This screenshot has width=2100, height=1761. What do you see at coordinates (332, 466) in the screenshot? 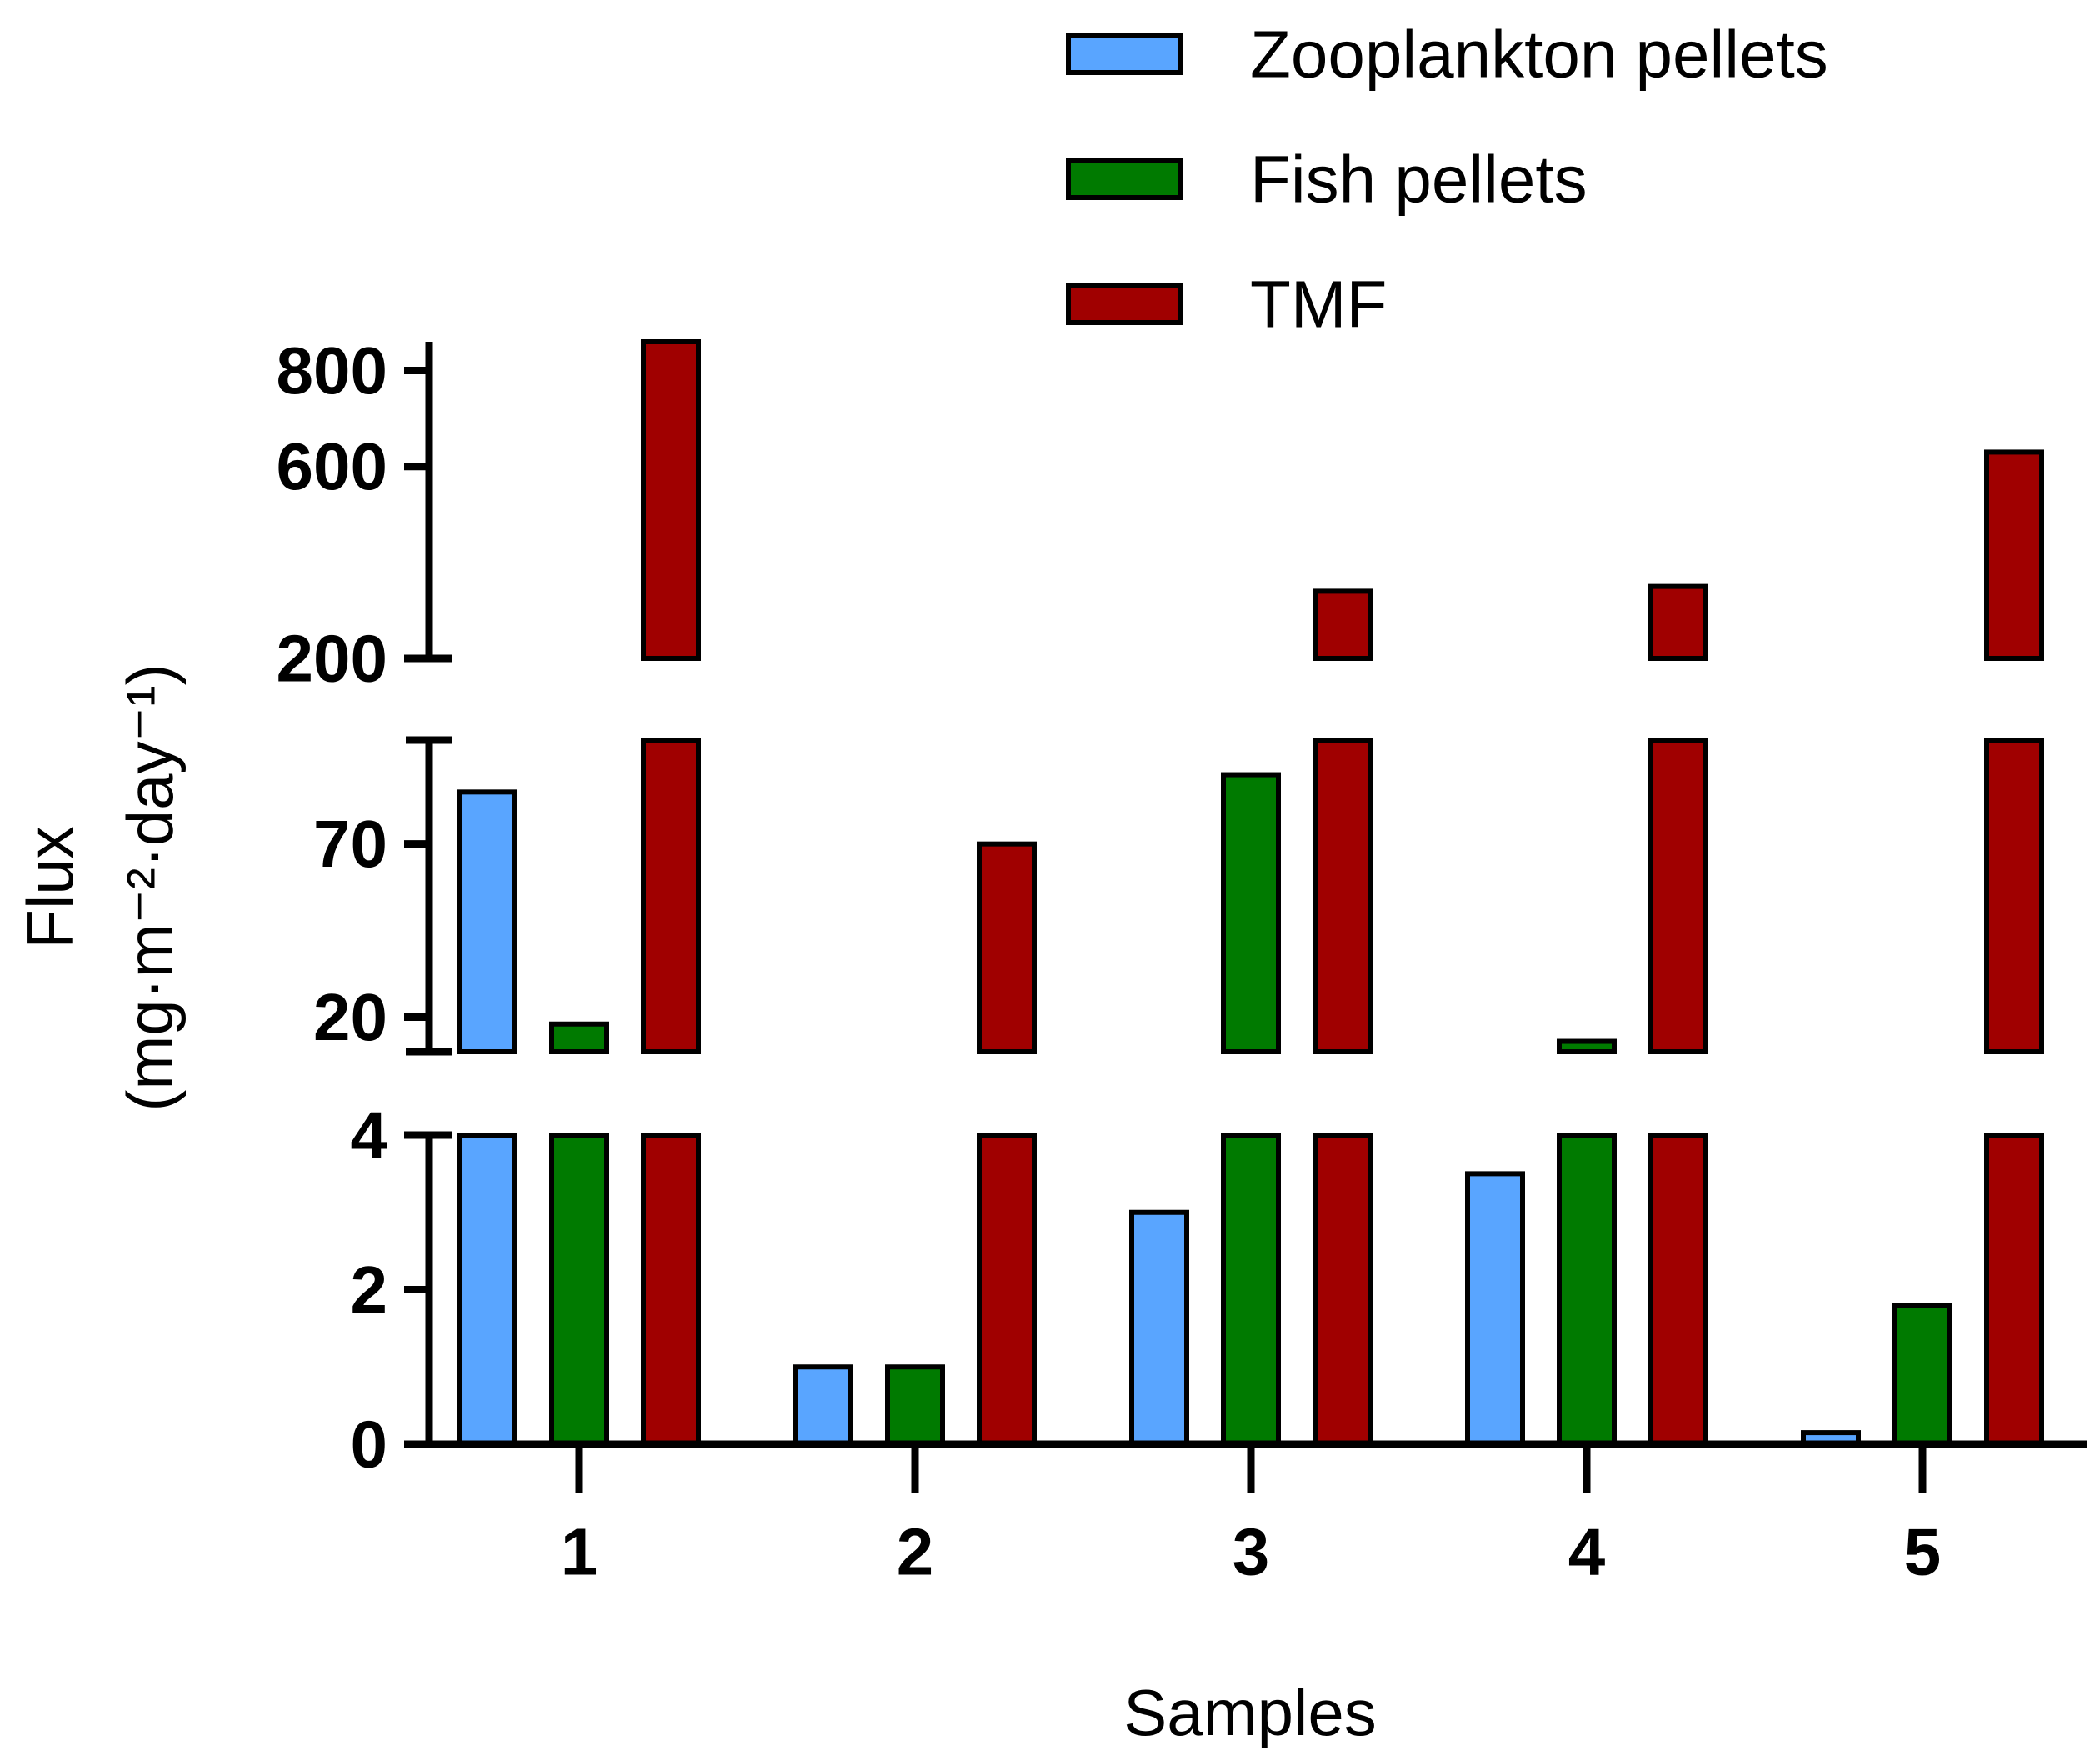
I see `y-tick-label-600: 600` at bounding box center [332, 466].